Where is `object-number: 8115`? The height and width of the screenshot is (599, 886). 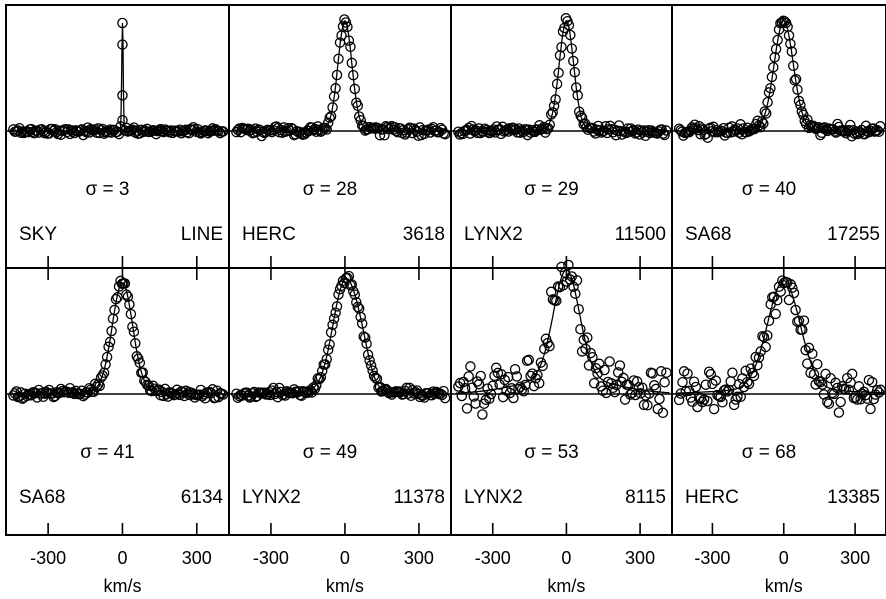 object-number: 8115 is located at coordinates (645, 497).